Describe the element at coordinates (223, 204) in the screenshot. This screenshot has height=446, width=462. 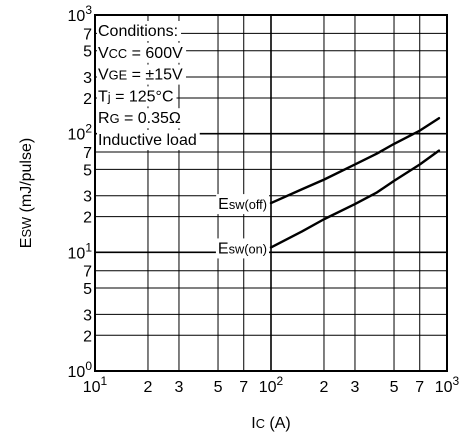
I see `esw-off-label-main: E` at that location.